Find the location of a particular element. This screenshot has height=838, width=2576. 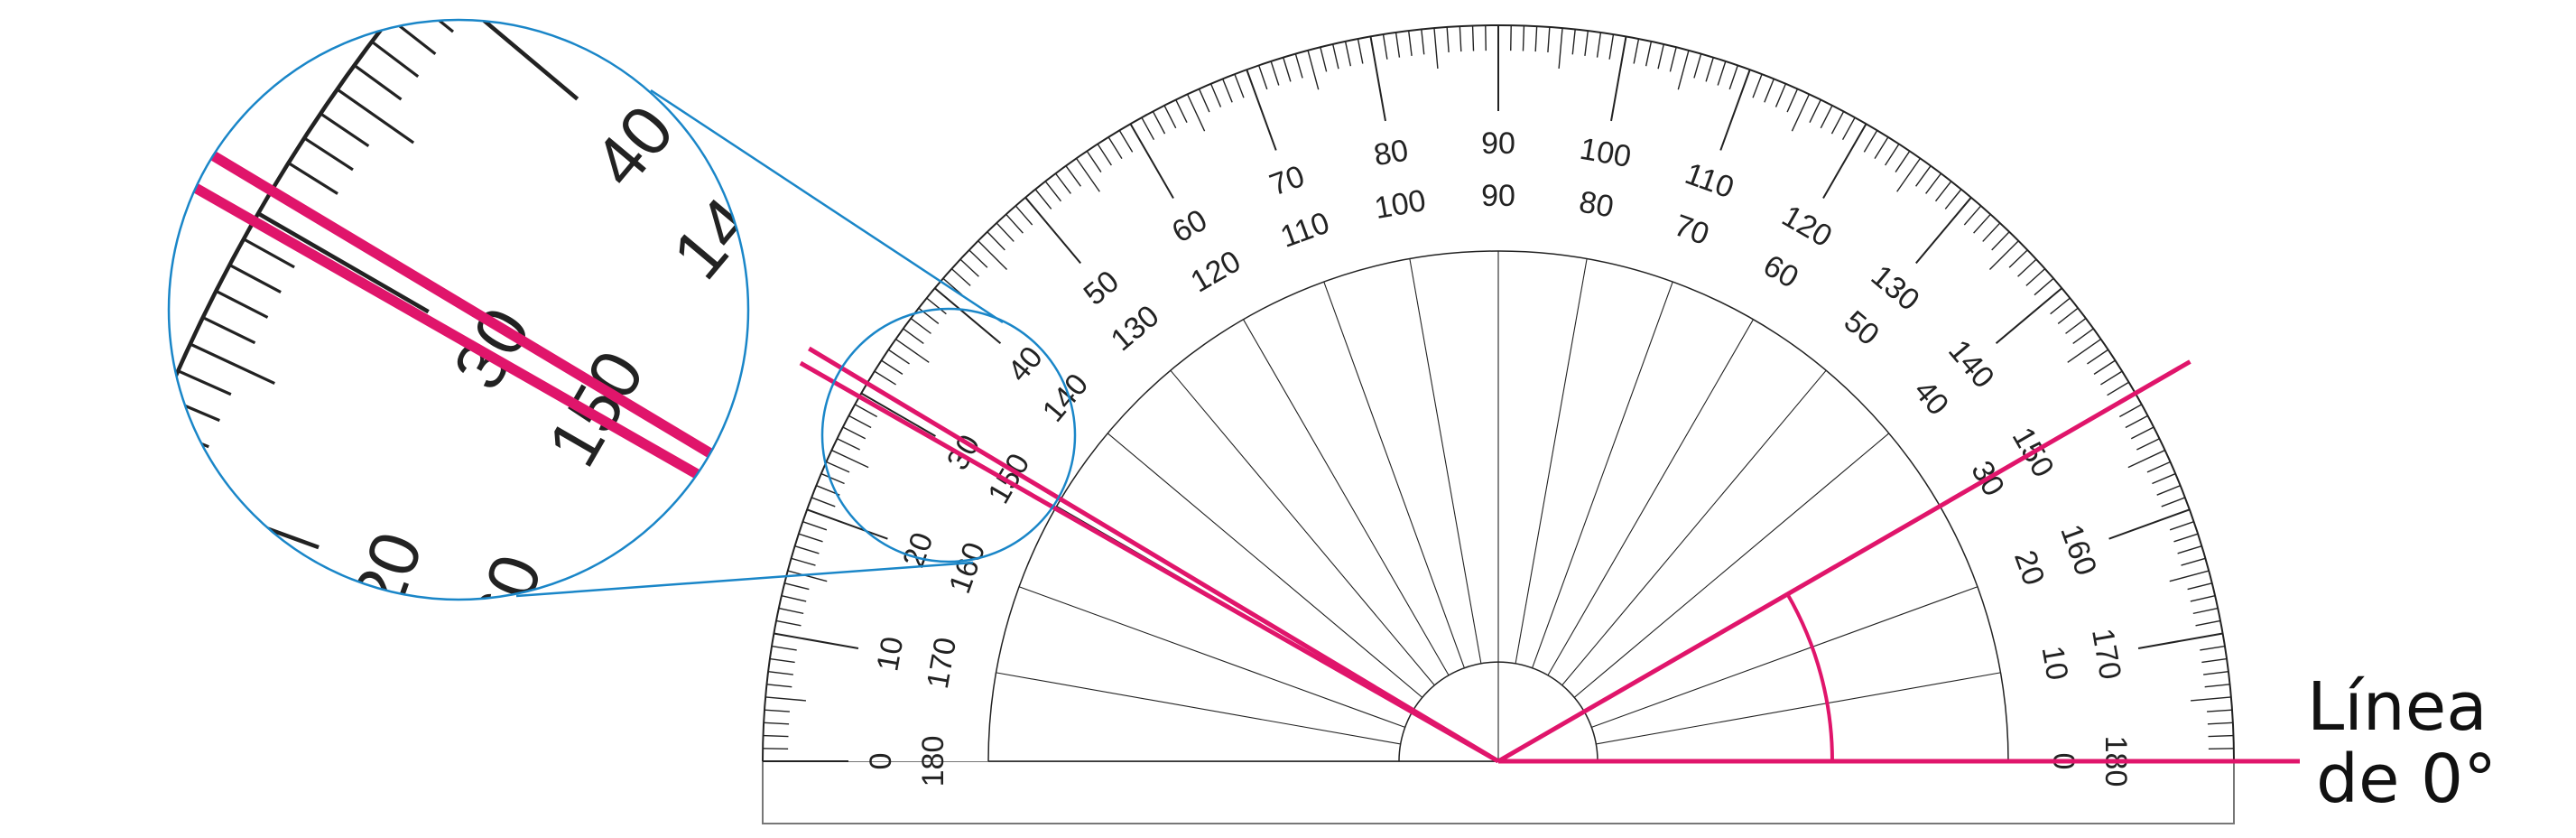

zero-line-label-line1: Línea is located at coordinates (2397, 707).